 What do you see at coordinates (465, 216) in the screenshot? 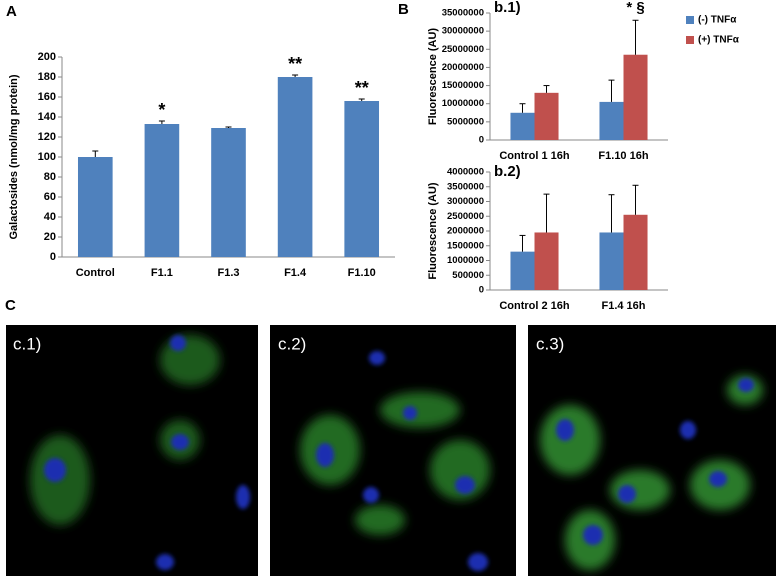
I see `y-tick-label: 2500000` at bounding box center [465, 216].